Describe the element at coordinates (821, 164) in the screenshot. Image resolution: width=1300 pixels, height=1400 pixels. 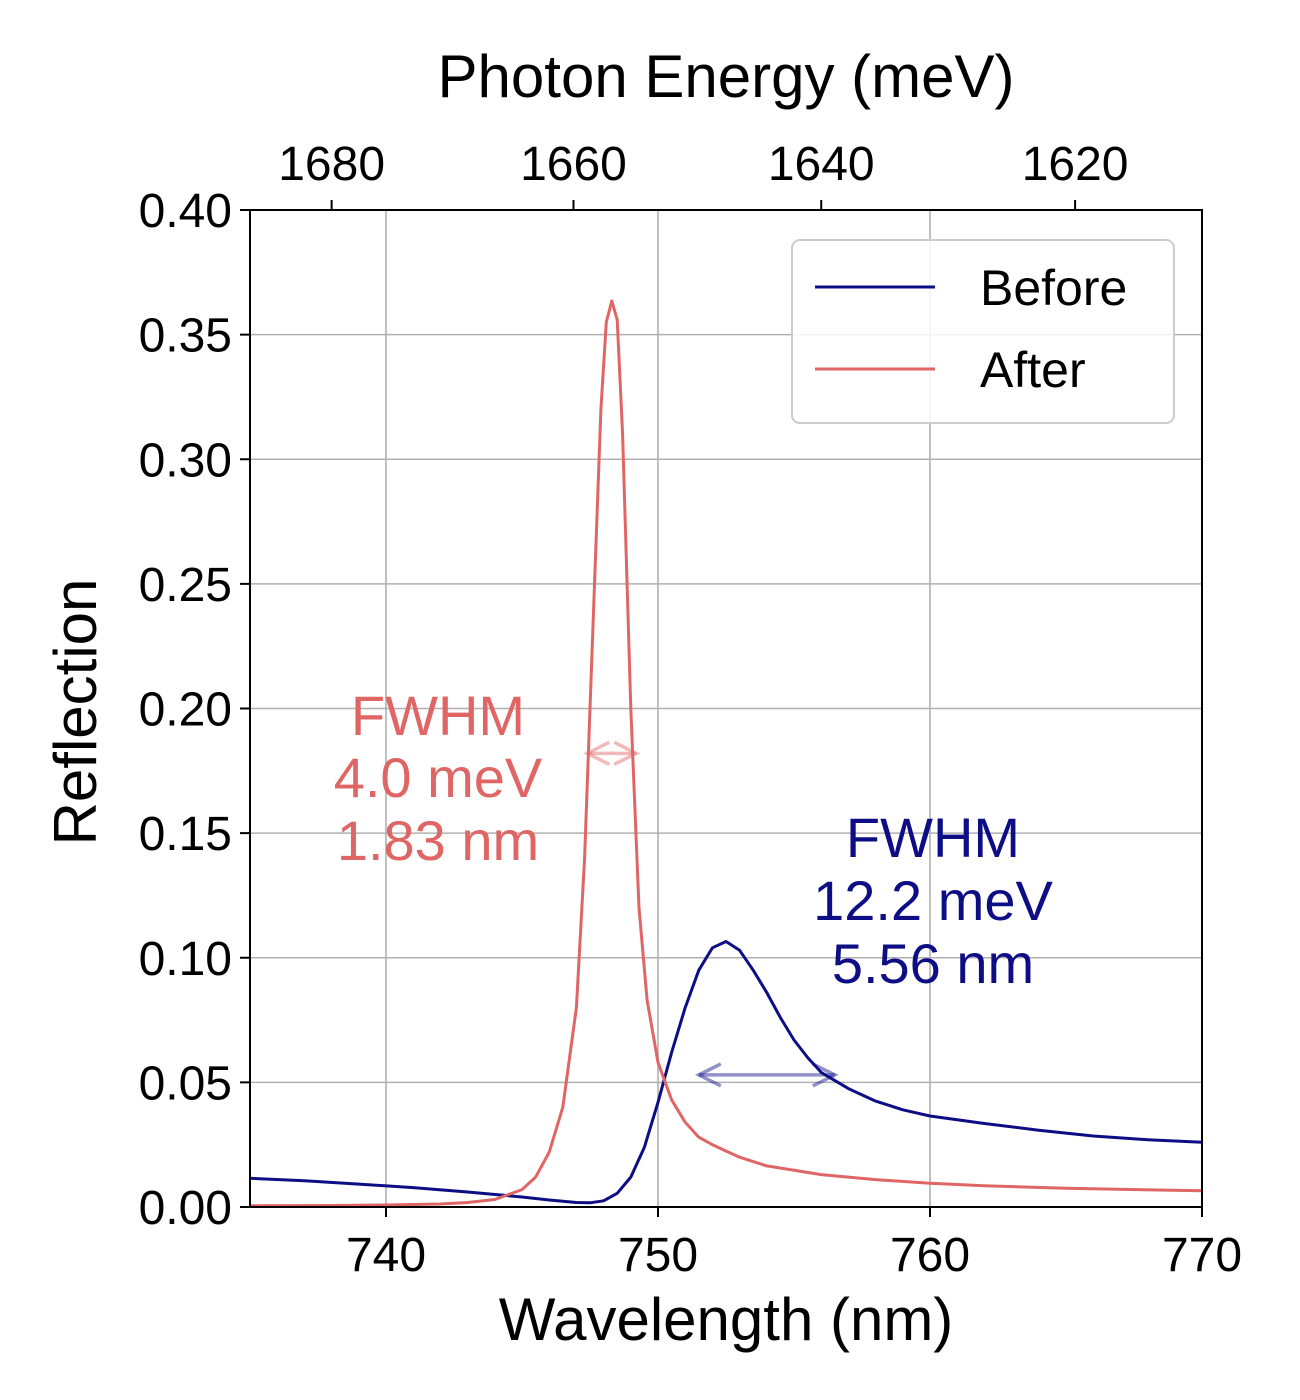
I see `top-x-tick-label: 1640` at that location.